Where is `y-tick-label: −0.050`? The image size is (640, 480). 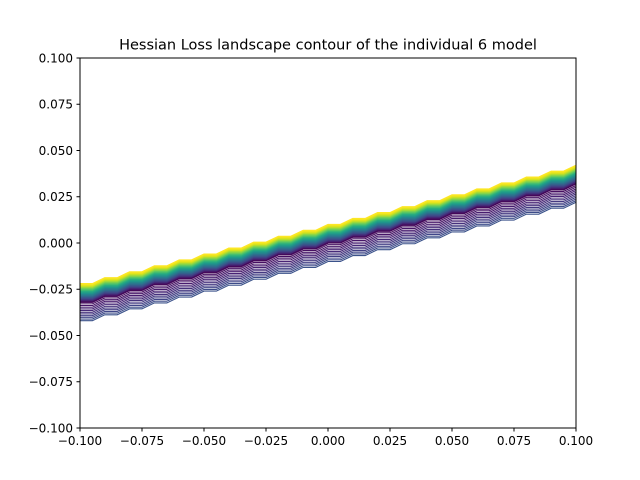
y-tick-label: −0.050 is located at coordinates (51, 336).